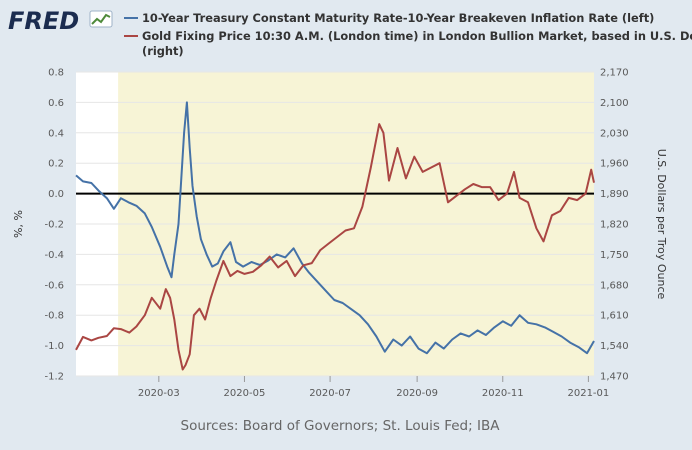 This screenshot has width=692, height=450. I want to click on left-tick-label: -1.0, so click(54, 346).